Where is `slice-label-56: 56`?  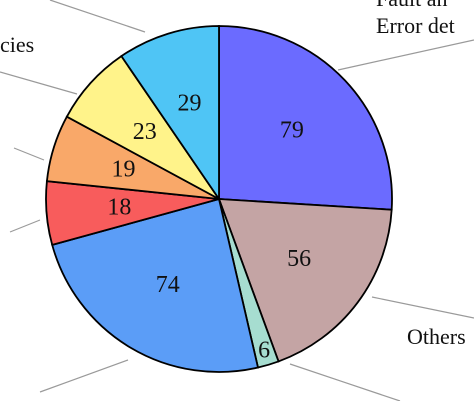
slice-label-56: 56 is located at coordinates (299, 259).